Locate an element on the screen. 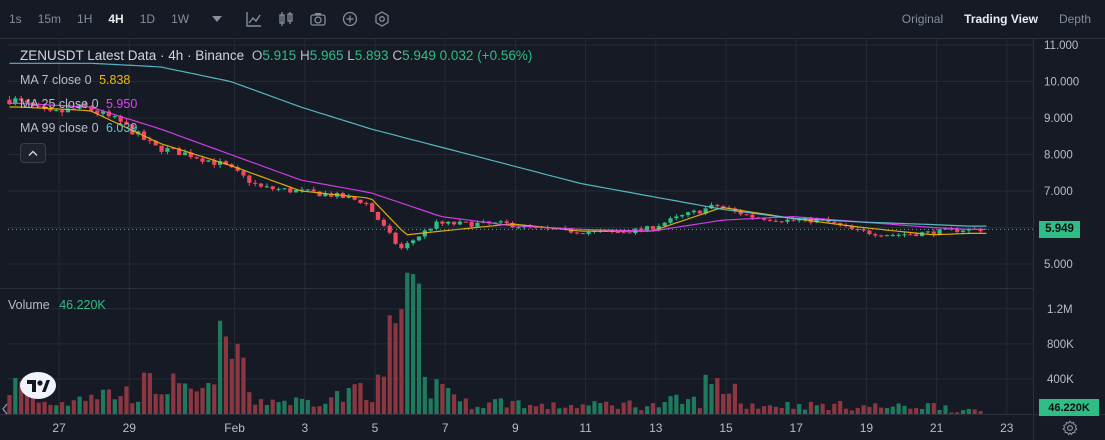  volume-tick-label: 400K is located at coordinates (1060, 380).